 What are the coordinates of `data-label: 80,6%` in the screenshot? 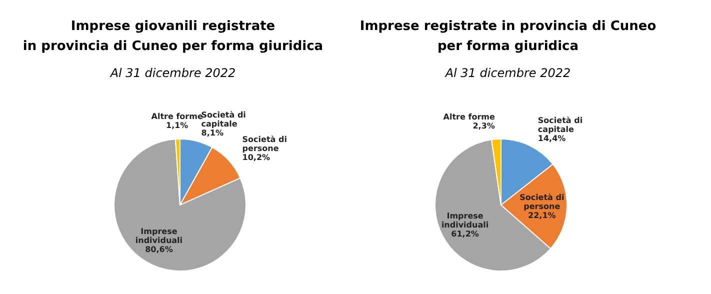 It's located at (159, 249).